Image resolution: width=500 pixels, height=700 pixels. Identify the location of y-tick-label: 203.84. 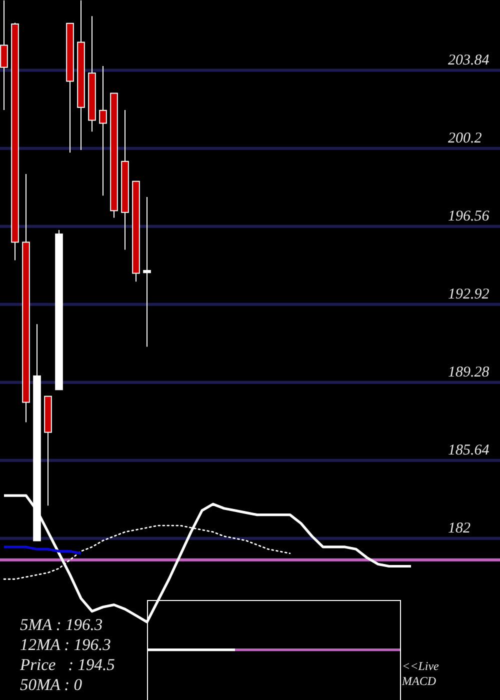
(469, 60).